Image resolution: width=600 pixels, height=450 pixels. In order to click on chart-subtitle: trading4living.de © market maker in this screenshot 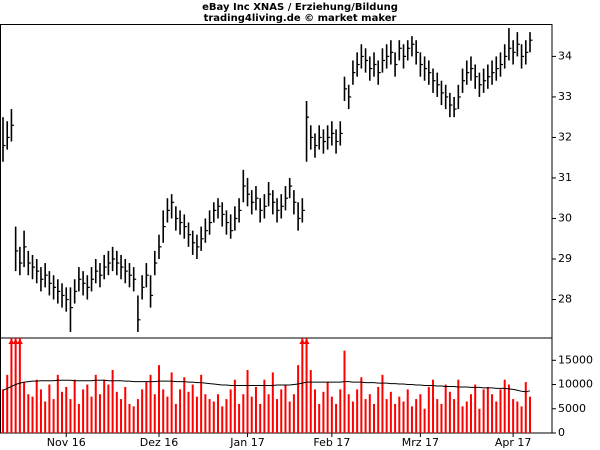, I will do `click(300, 18)`.